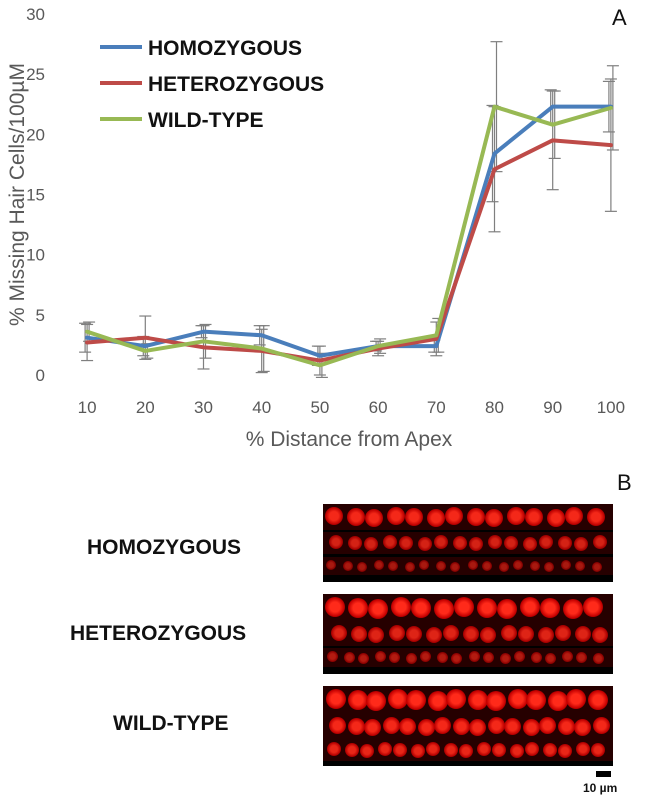  What do you see at coordinates (236, 84) in the screenshot?
I see `legend-label: HETEROZYGOUS` at bounding box center [236, 84].